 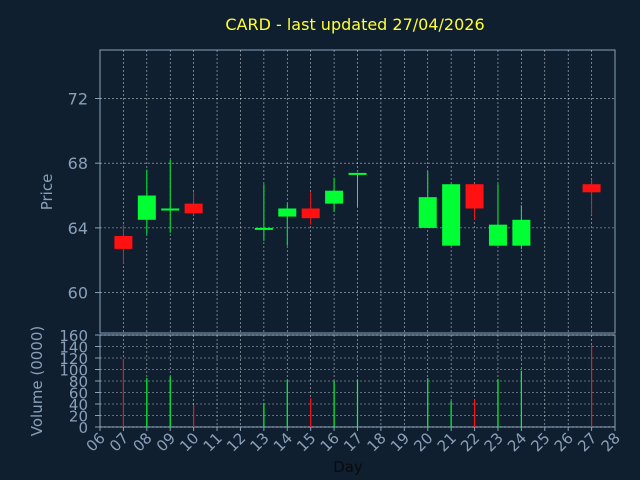 I want to click on x-tick-label: 21, so click(x=447, y=442).